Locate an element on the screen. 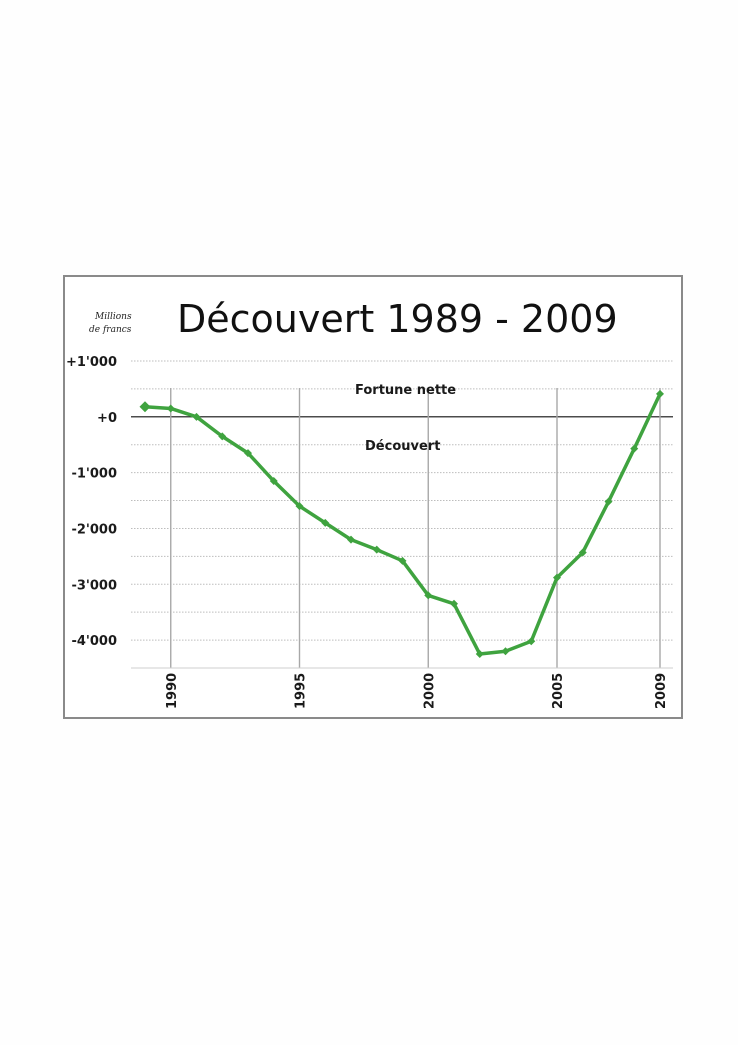 This screenshot has height=1045, width=738. x-tick-label: 2009 is located at coordinates (661, 691).